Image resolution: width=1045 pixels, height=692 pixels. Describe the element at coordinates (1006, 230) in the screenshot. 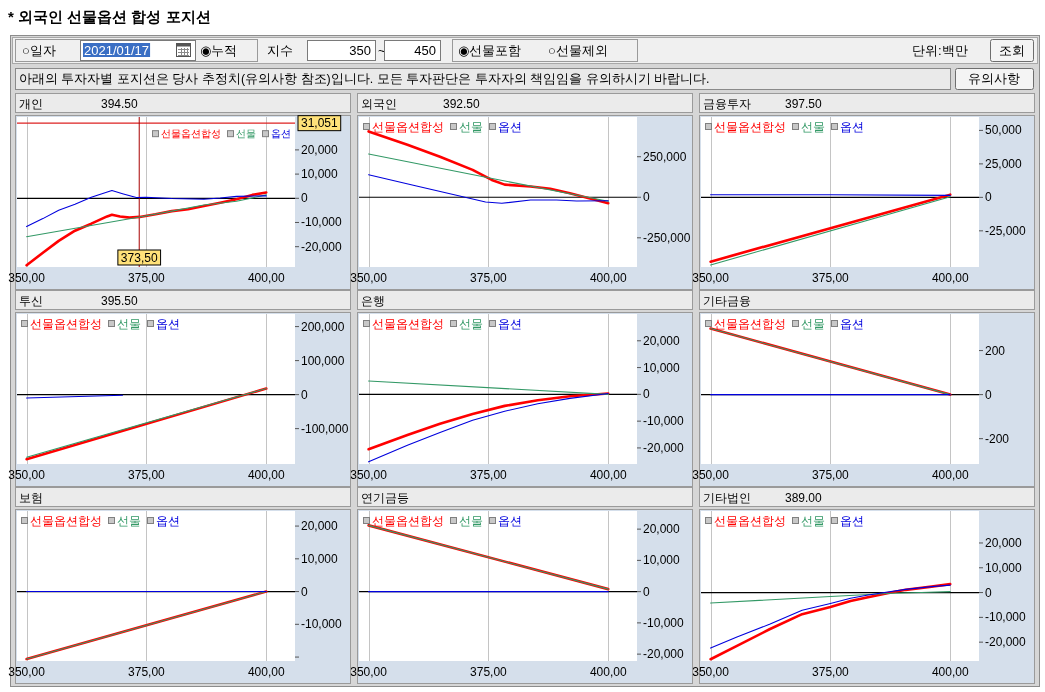

I see `y-tick-label: -25,000` at that location.